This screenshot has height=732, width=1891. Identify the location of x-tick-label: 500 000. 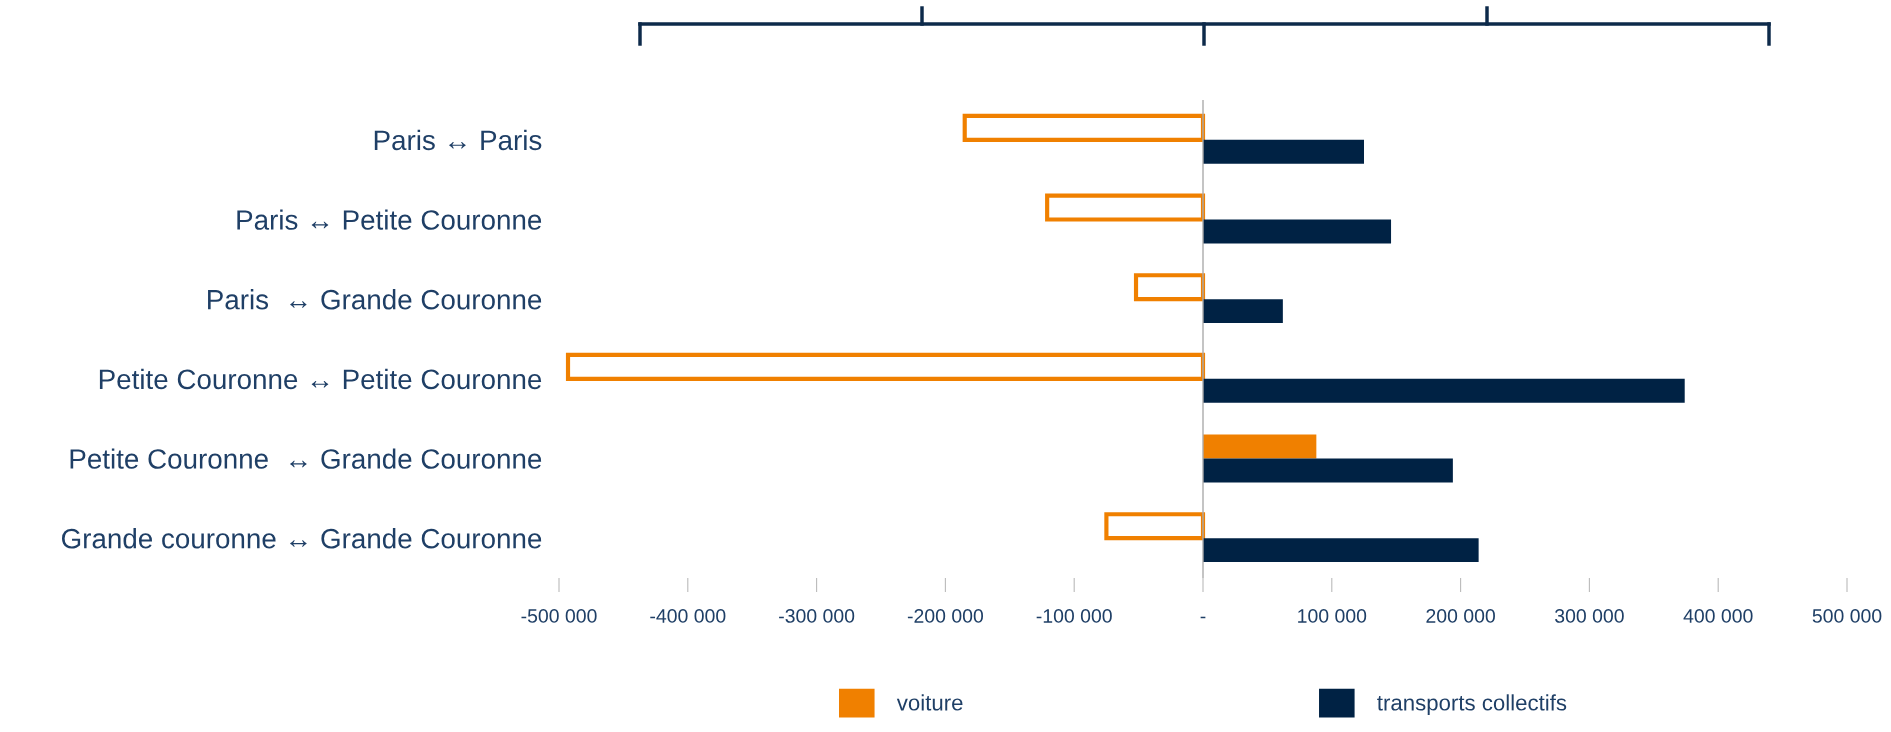
(1847, 616).